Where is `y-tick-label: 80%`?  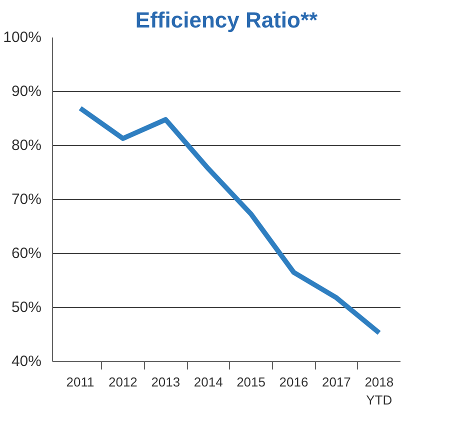 y-tick-label: 80% is located at coordinates (26, 145).